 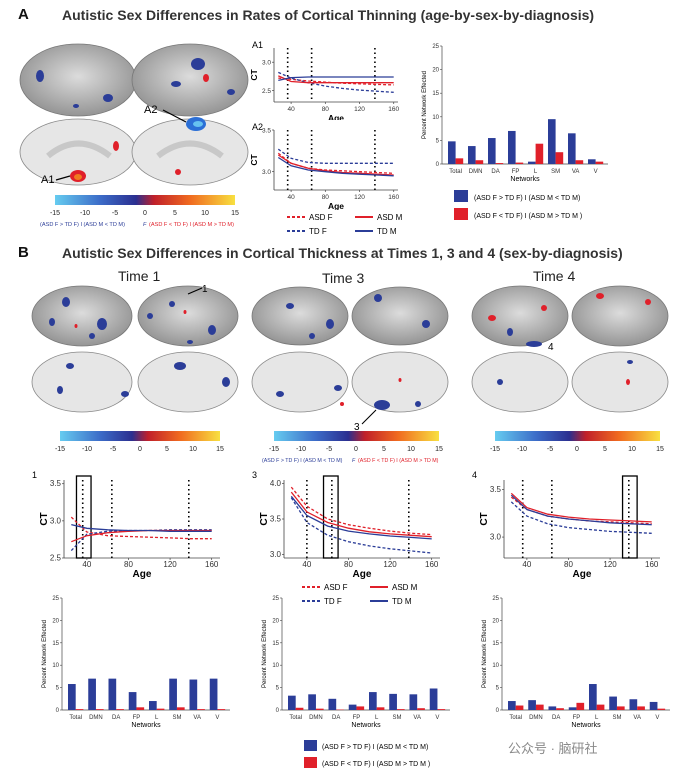 What do you see at coordinates (402, 601) in the screenshot?
I see `legend-td-m: TD M` at bounding box center [402, 601].